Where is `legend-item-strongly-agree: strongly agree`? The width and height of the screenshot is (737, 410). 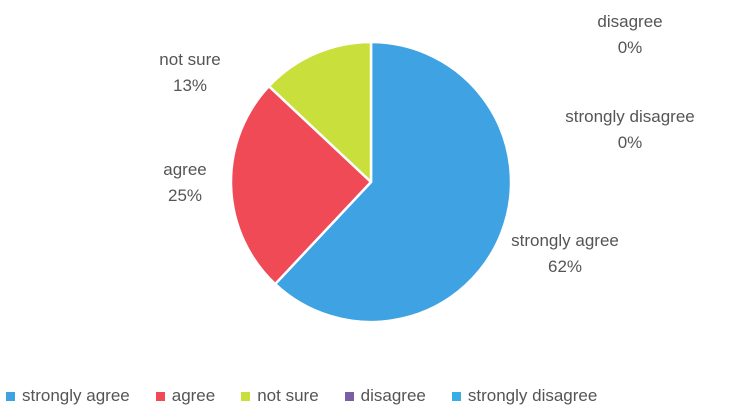 legend-item-strongly-agree: strongly agree is located at coordinates (77, 396).